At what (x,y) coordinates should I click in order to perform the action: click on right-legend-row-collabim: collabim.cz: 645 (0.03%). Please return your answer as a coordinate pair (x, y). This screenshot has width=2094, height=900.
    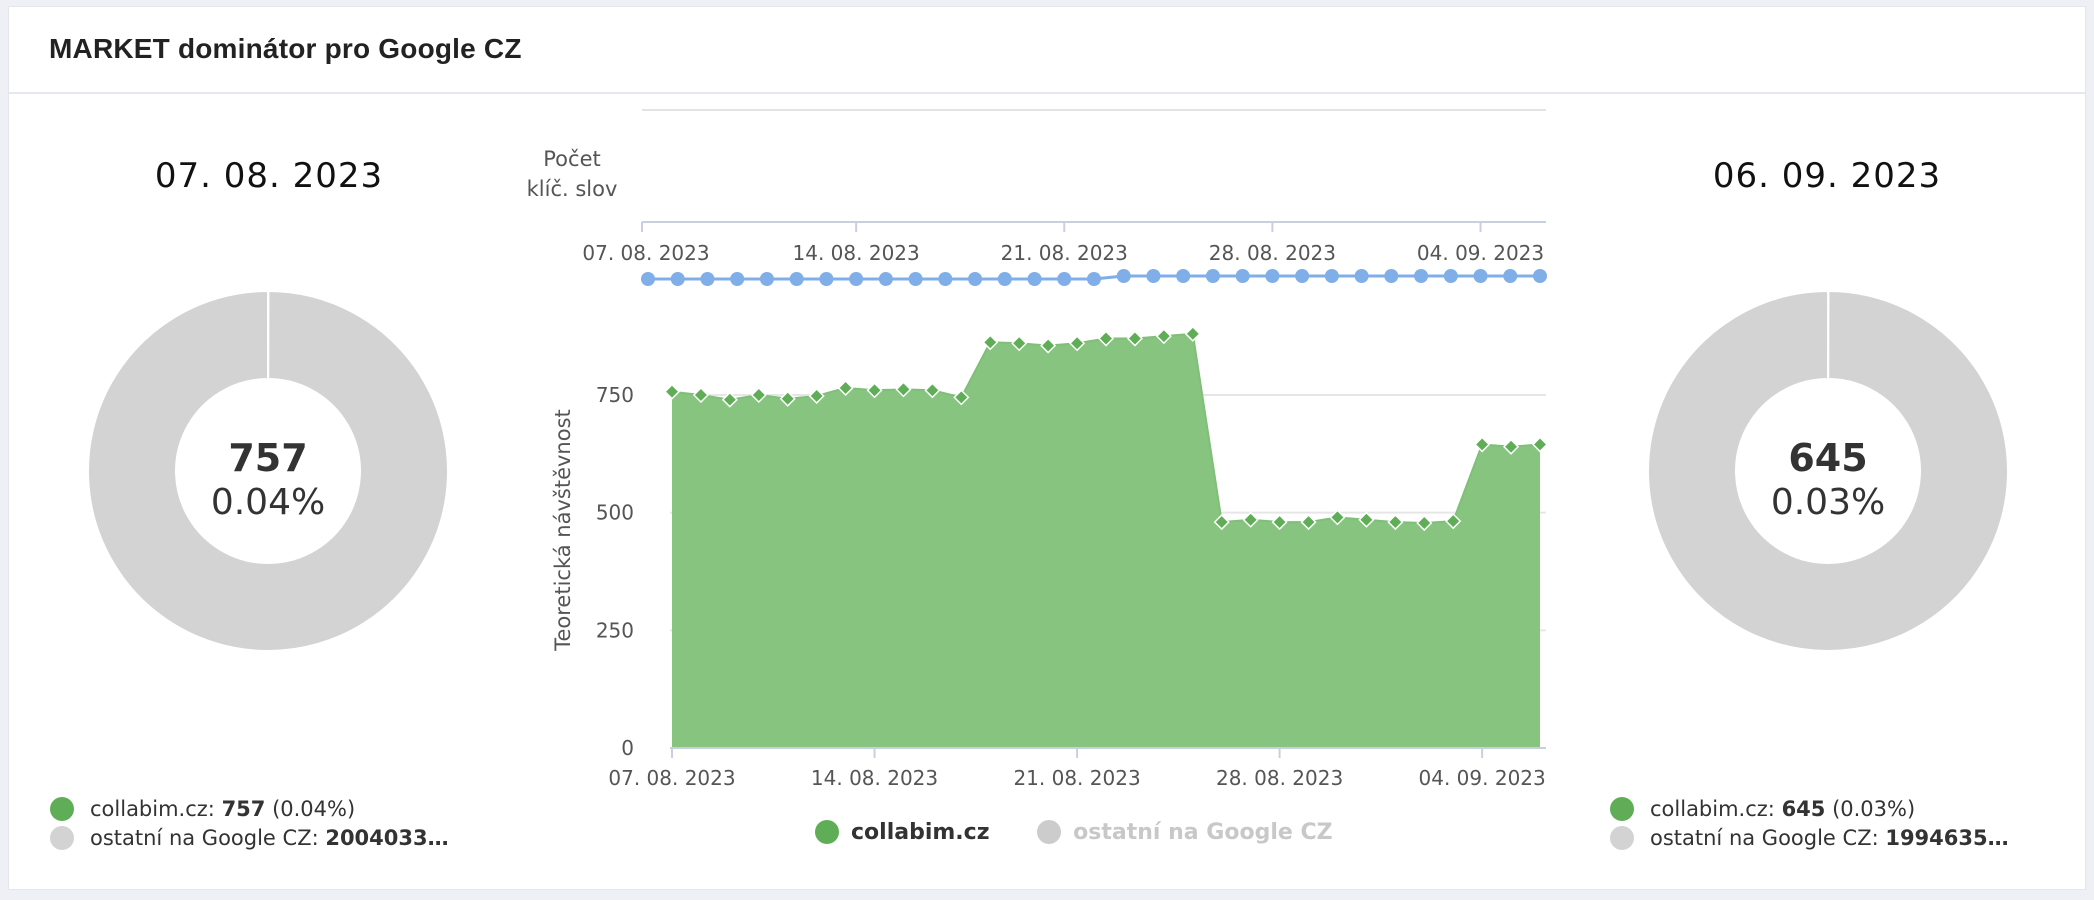
    Looking at the image, I should click on (1809, 809).